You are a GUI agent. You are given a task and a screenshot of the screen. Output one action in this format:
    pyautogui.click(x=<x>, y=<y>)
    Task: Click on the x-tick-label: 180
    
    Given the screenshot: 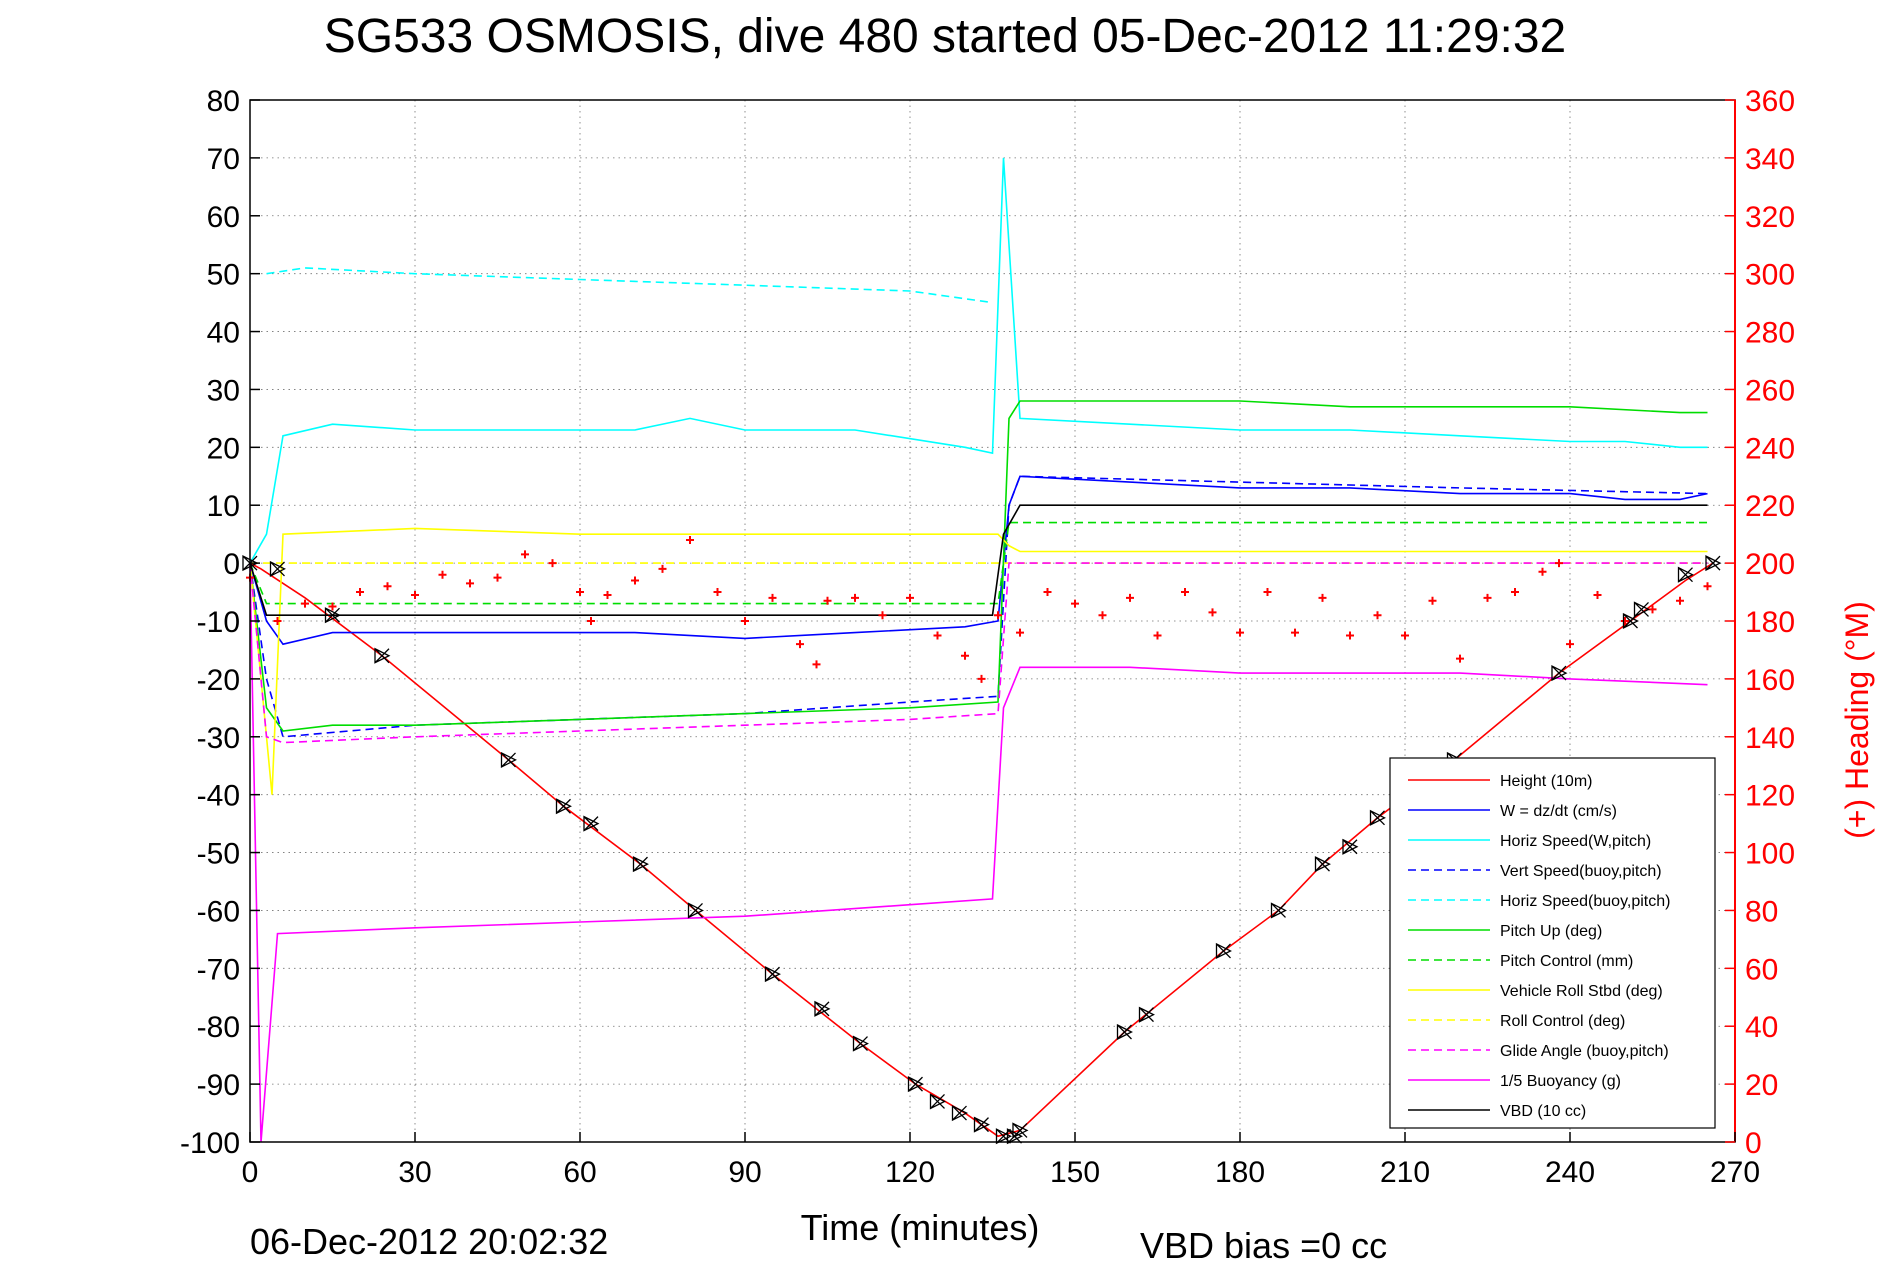 What is the action you would take?
    pyautogui.click(x=1240, y=1172)
    